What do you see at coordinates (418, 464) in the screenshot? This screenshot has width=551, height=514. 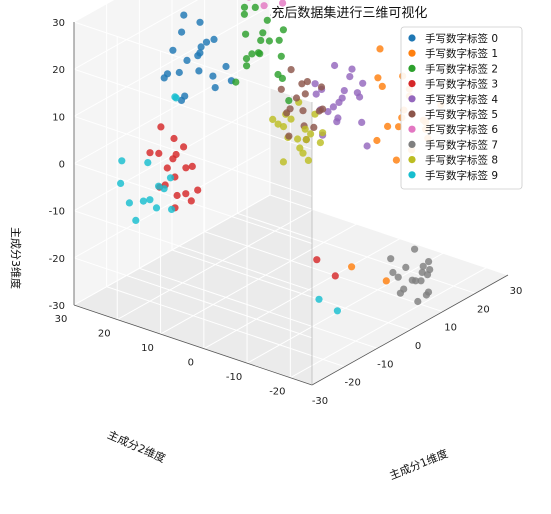 I see `x-axis-label: 主成分1维度` at bounding box center [418, 464].